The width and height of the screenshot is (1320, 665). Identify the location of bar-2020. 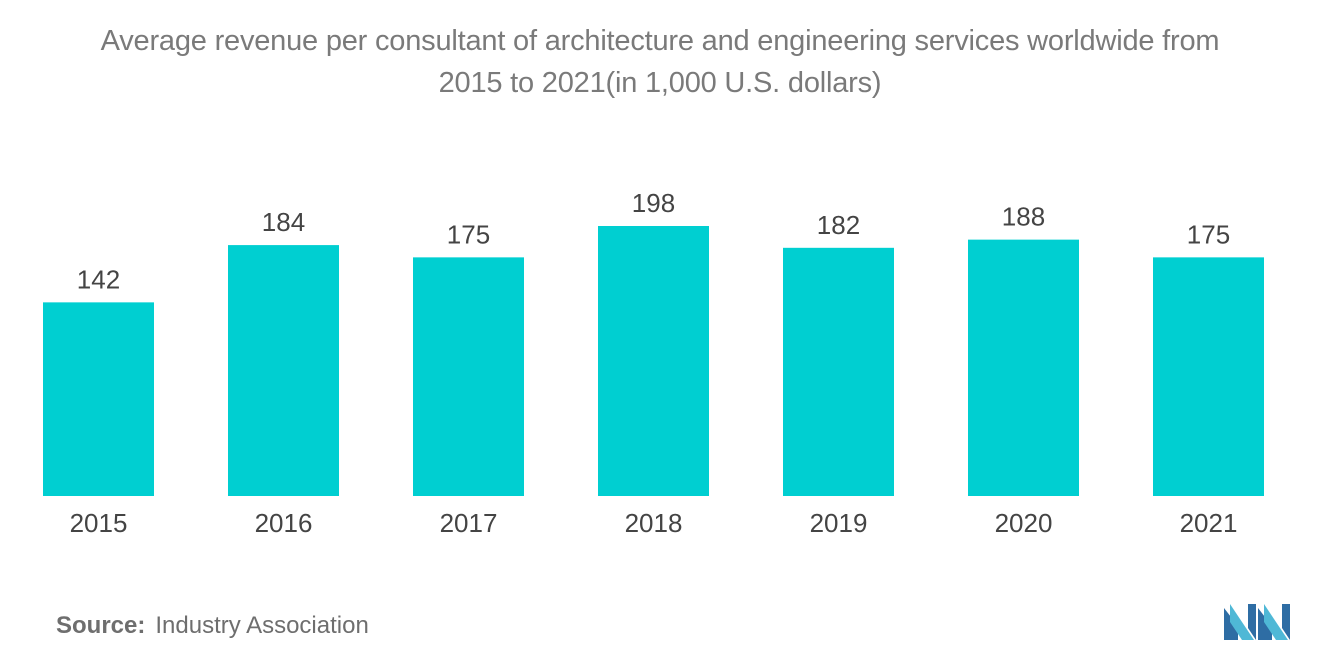
(1023, 368).